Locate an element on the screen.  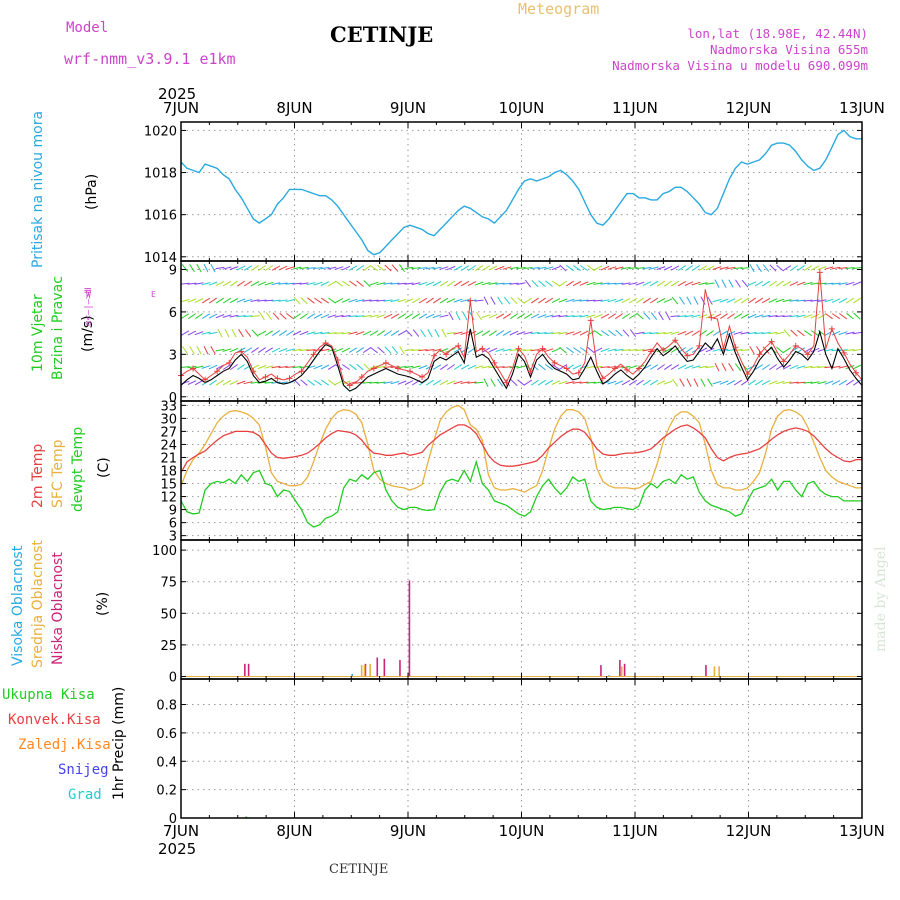
y-tick-label: 1018 is located at coordinates (160, 174).